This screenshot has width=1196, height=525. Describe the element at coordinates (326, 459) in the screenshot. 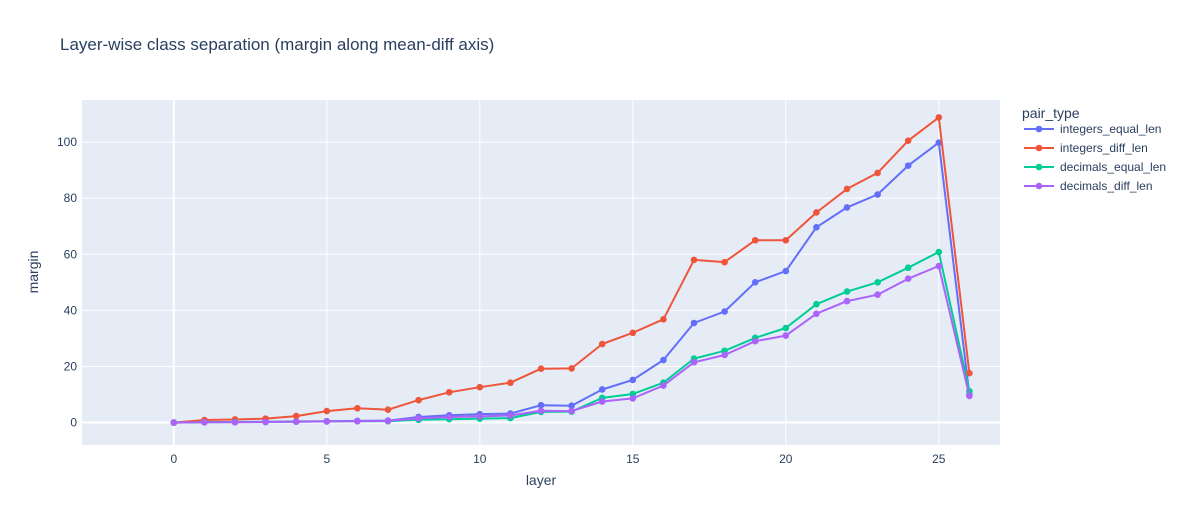

I see `x-tick-label: 5` at that location.